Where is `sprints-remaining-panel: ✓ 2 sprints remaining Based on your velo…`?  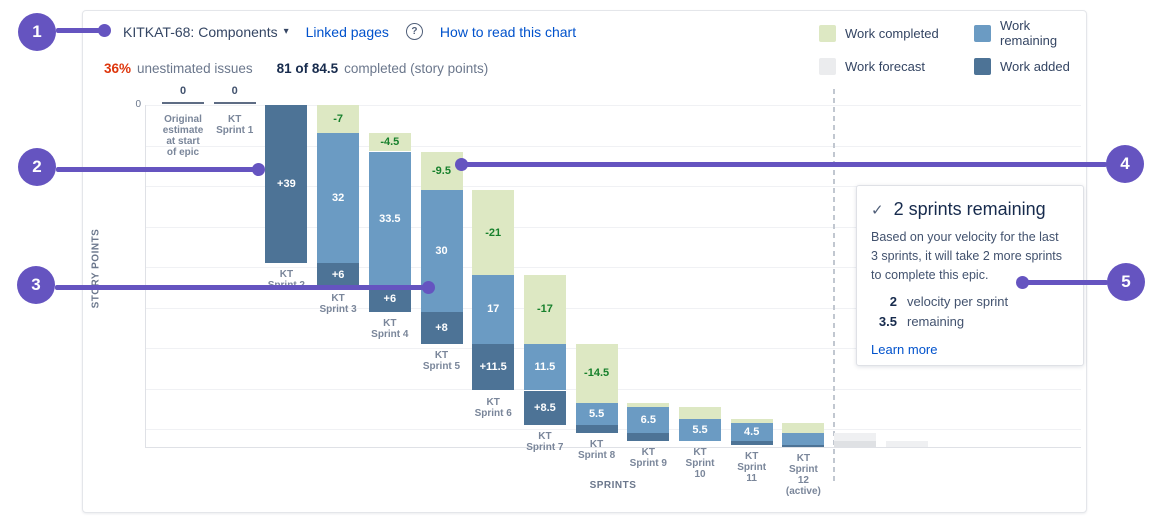
sprints-remaining-panel: ✓ 2 sprints remaining Based on your velo… is located at coordinates (970, 275).